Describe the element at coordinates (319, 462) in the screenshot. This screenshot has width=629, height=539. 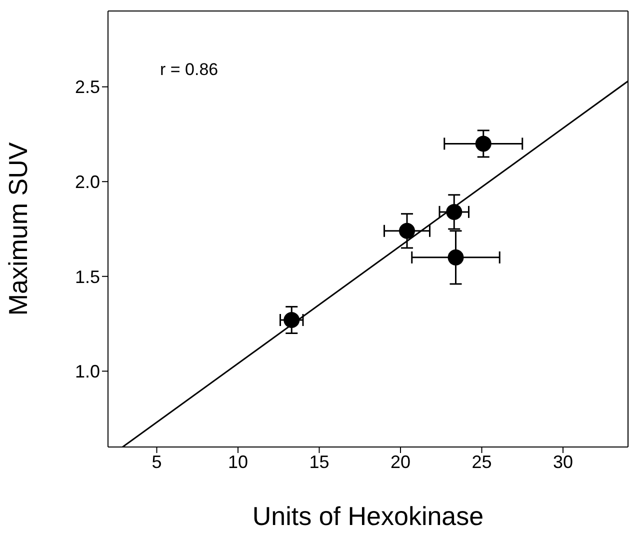
I see `x-tick-label: 15` at that location.